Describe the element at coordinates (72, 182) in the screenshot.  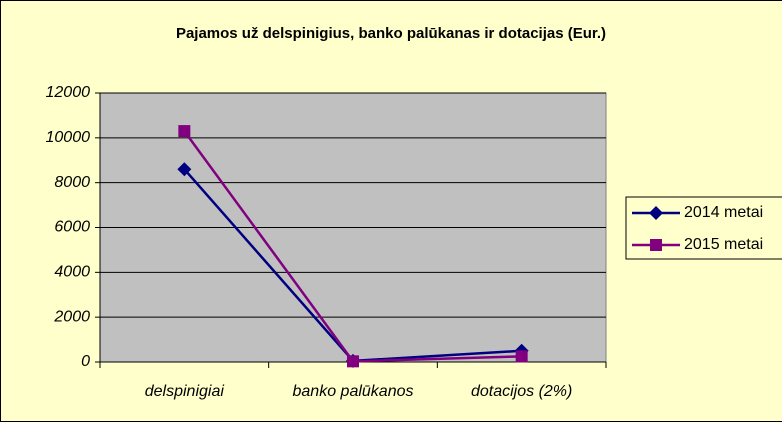
I see `y-tick-label: 8000` at that location.